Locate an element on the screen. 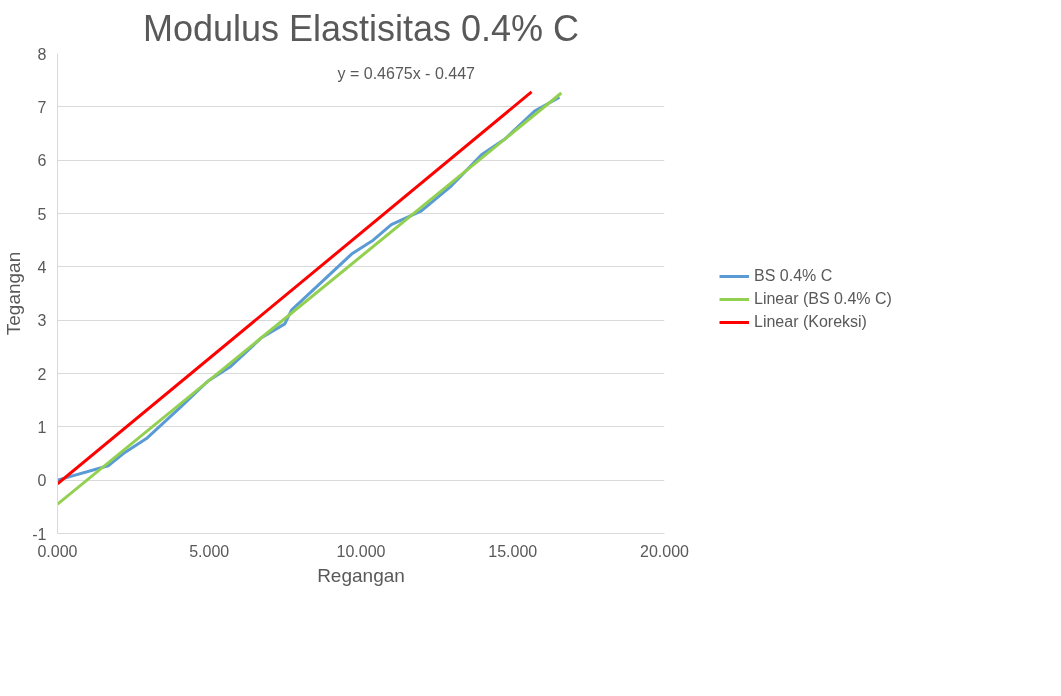  y-axis-title: Tegangan is located at coordinates (14, 293).